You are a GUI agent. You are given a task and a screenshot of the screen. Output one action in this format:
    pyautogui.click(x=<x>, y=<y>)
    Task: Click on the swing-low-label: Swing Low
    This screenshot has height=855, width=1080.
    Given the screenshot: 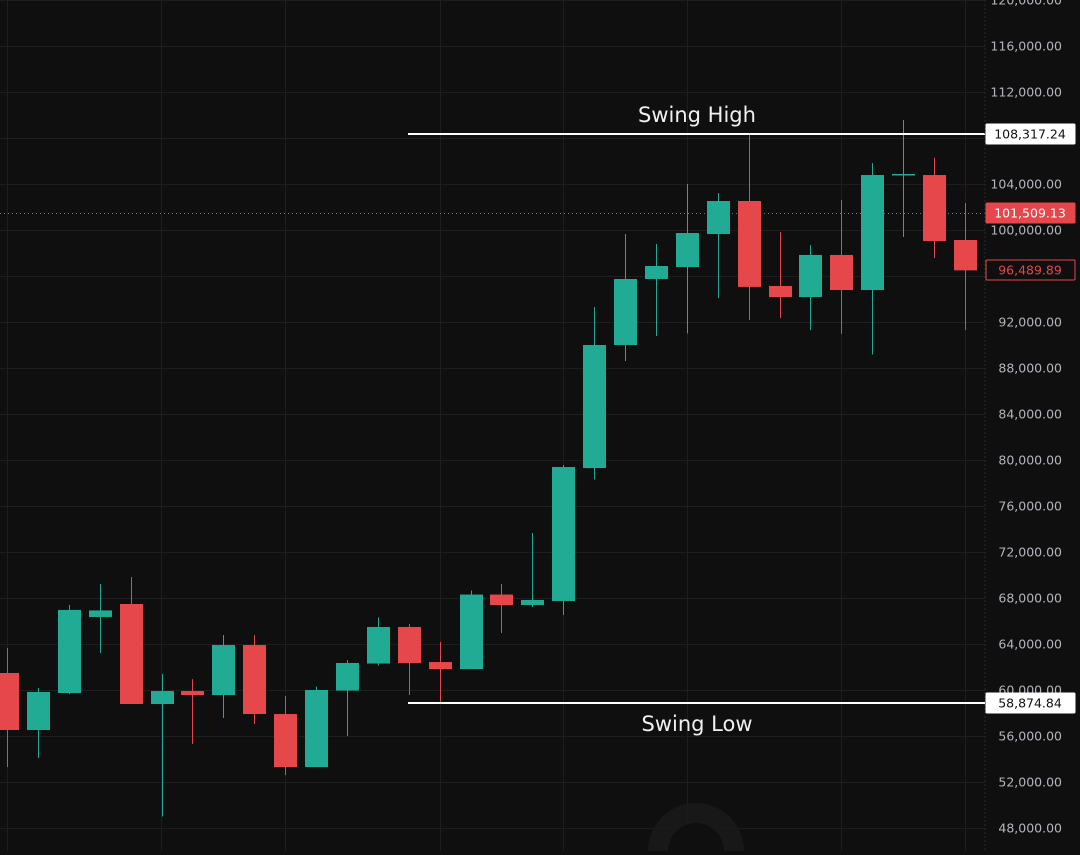 What is the action you would take?
    pyautogui.click(x=696, y=724)
    